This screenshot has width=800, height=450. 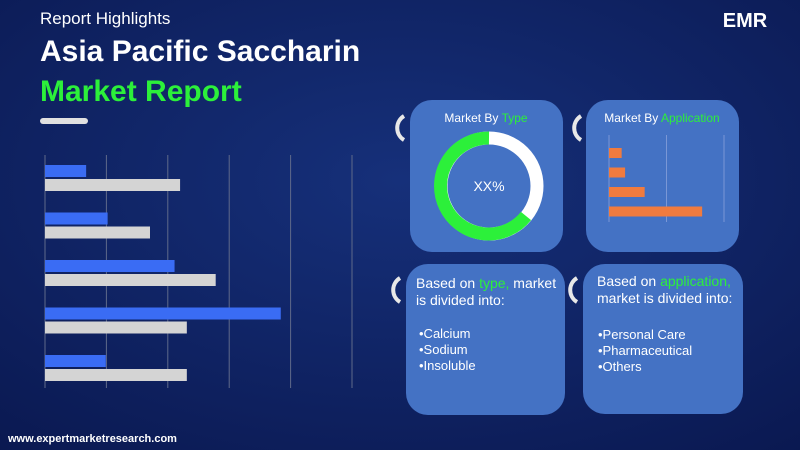 I want to click on title-highlight: Market Report, so click(x=141, y=91).